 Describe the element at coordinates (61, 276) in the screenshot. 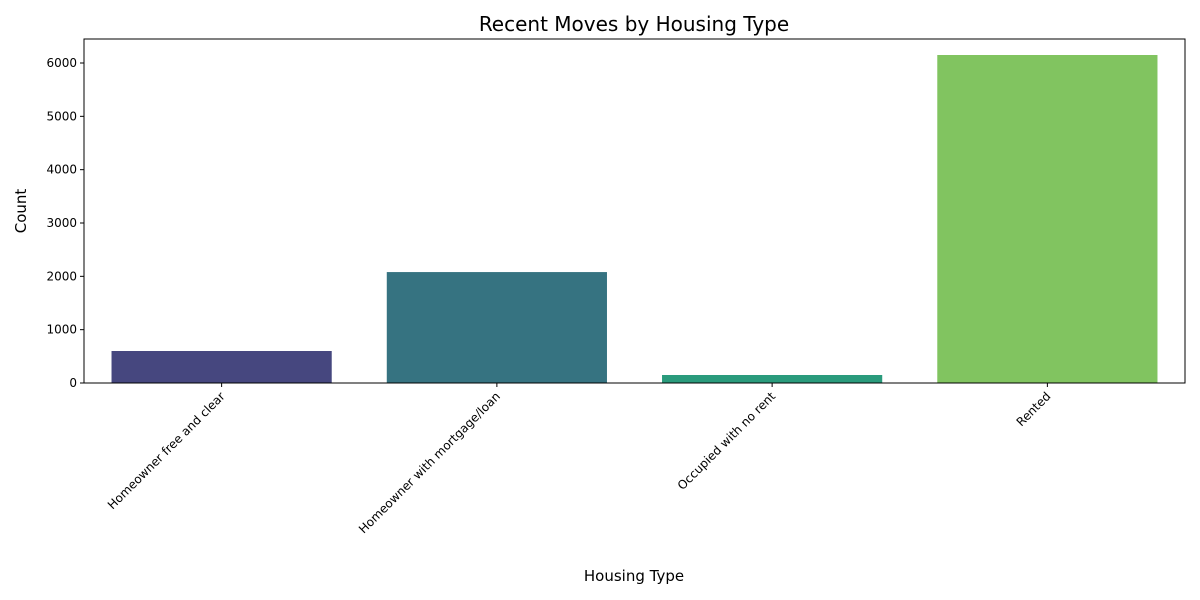

I see `y-tick-label: 2000` at that location.